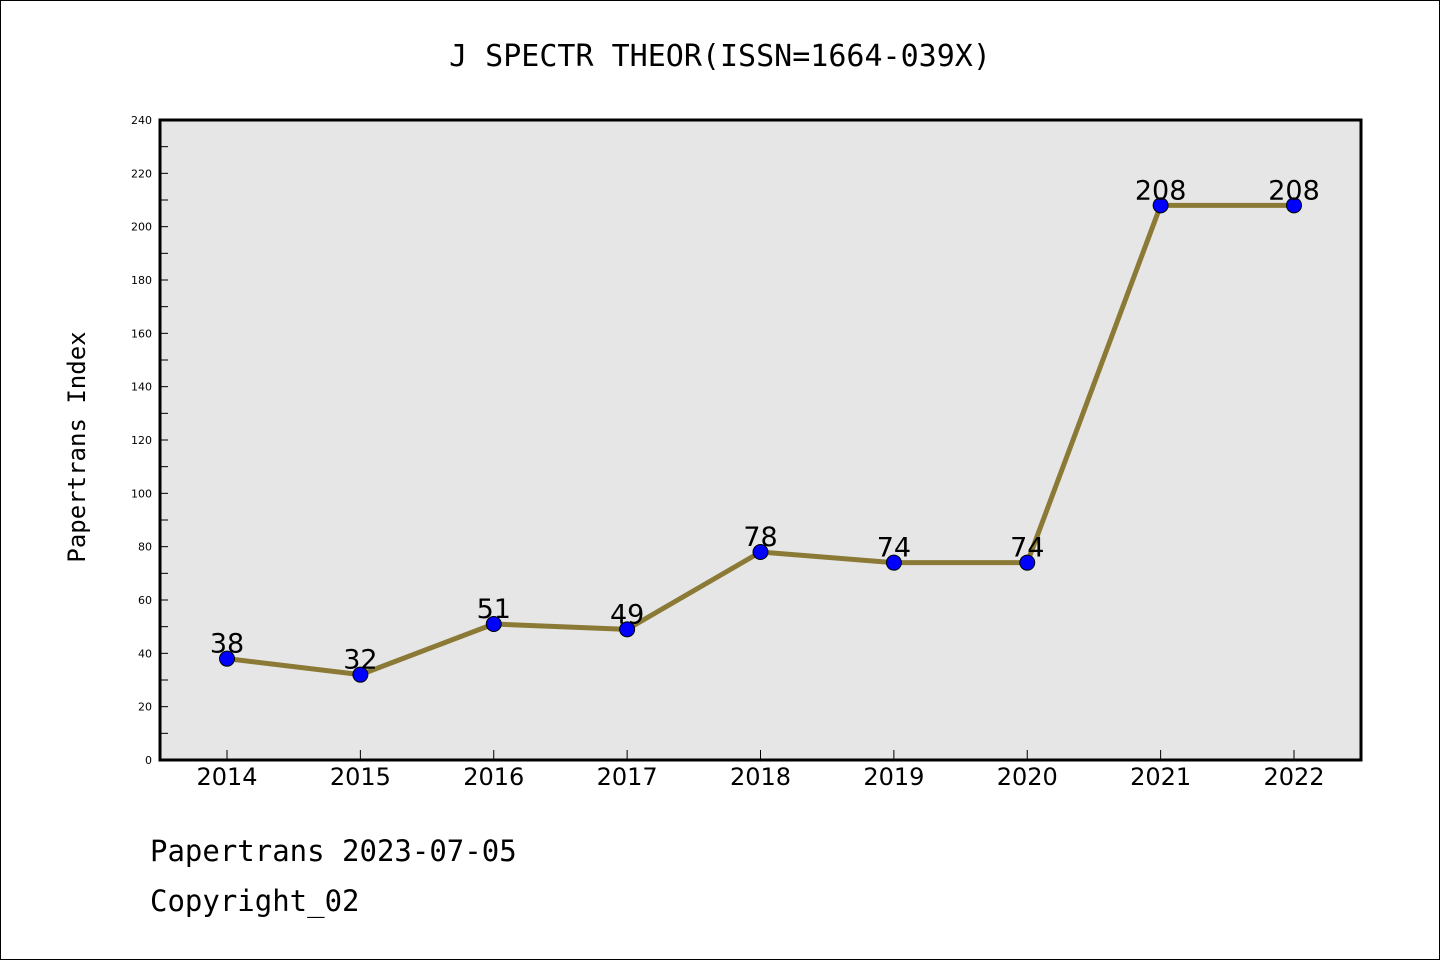 The width and height of the screenshot is (1440, 960). Describe the element at coordinates (148, 760) in the screenshot. I see `y-tick-label: 0` at that location.